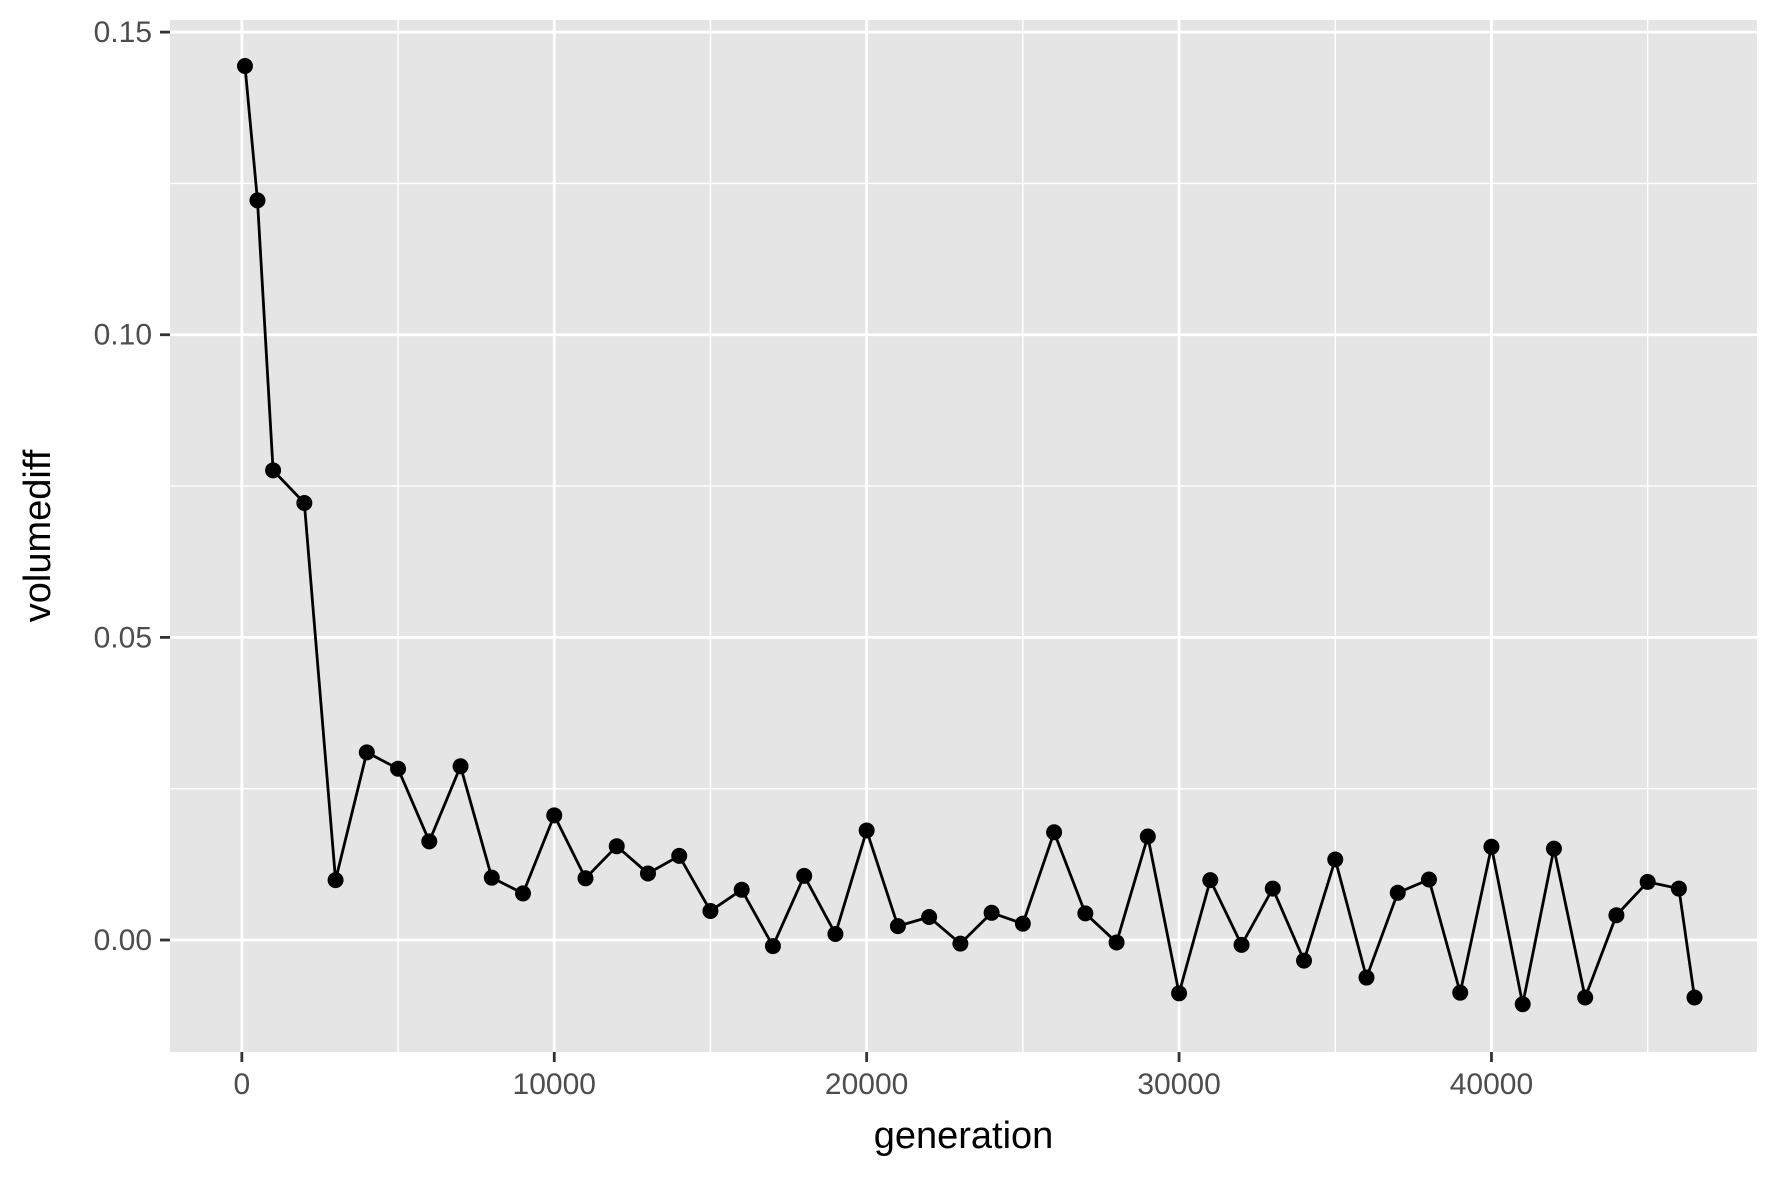 This screenshot has width=1771, height=1186. What do you see at coordinates (554, 1084) in the screenshot?
I see `x-tick-label: 10000` at bounding box center [554, 1084].